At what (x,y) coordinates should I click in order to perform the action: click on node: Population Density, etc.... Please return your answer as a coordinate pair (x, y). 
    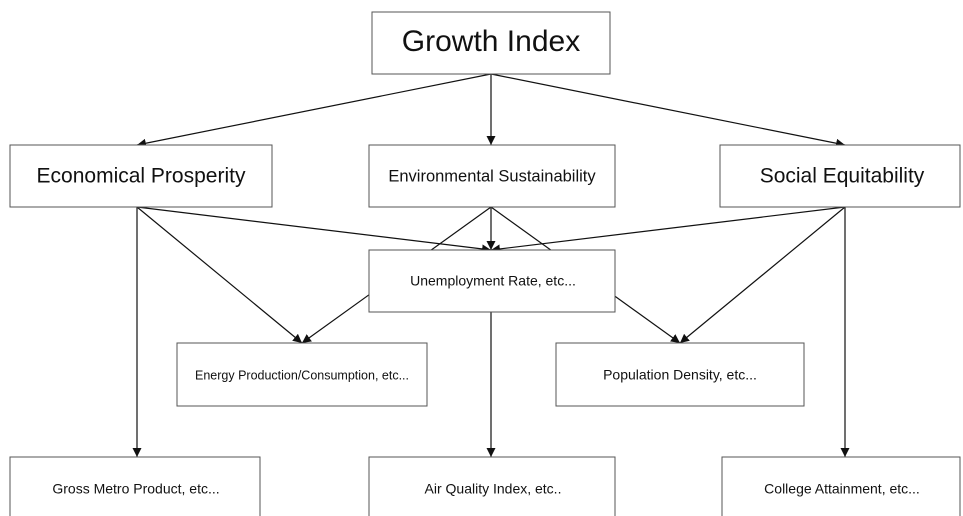
    Looking at the image, I should click on (680, 374).